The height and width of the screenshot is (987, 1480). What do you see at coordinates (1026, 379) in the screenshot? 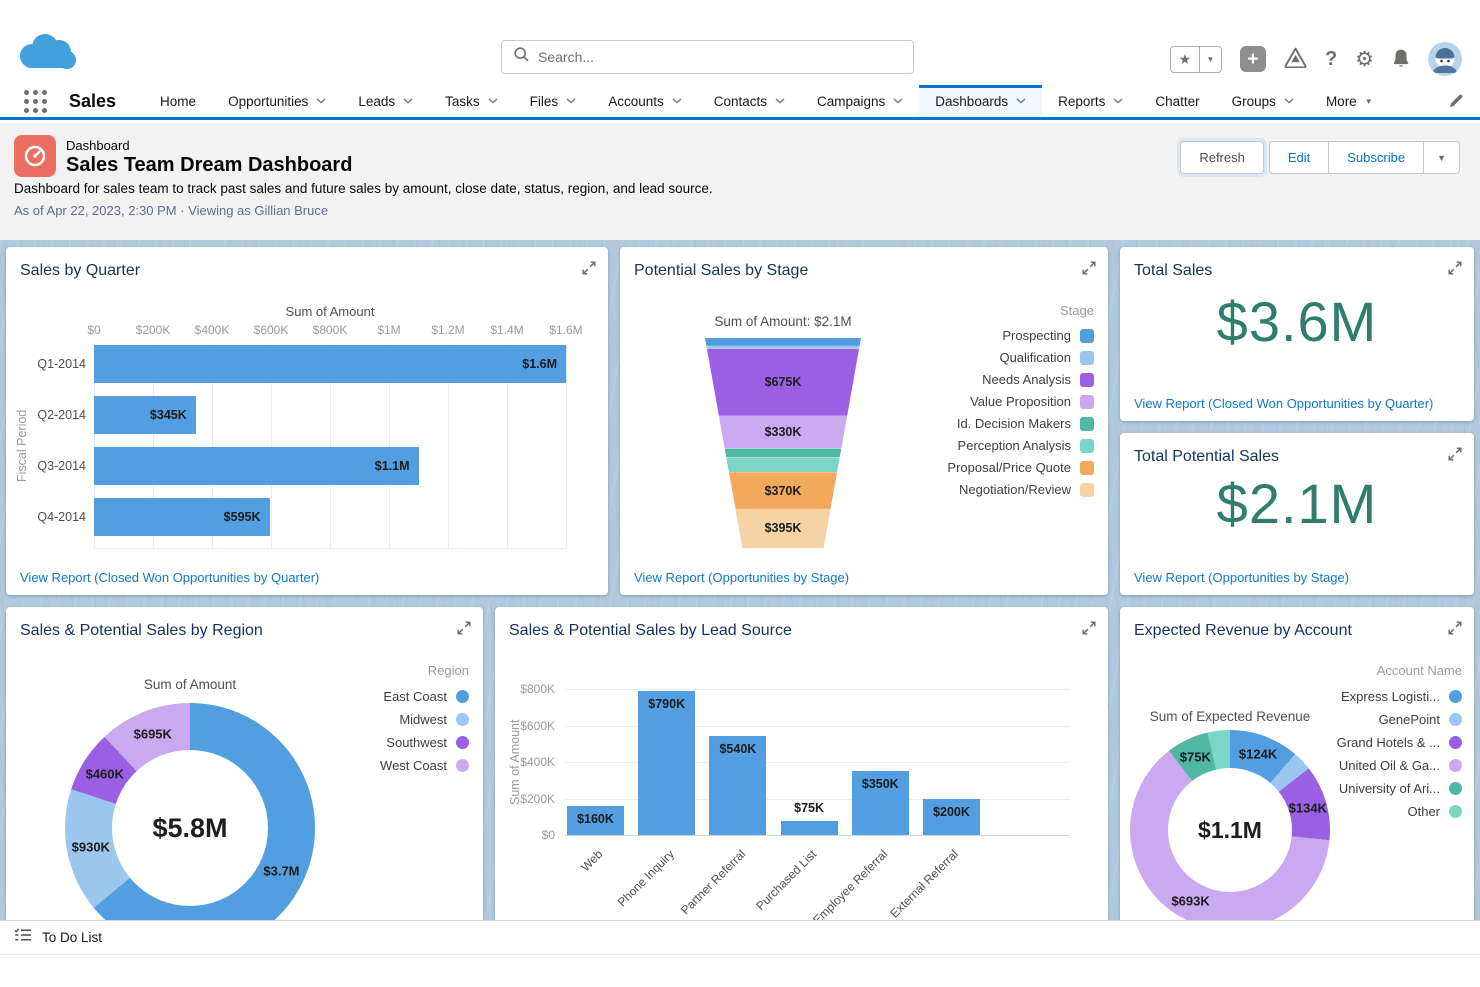
I see `legend-label: Needs Analysis` at bounding box center [1026, 379].